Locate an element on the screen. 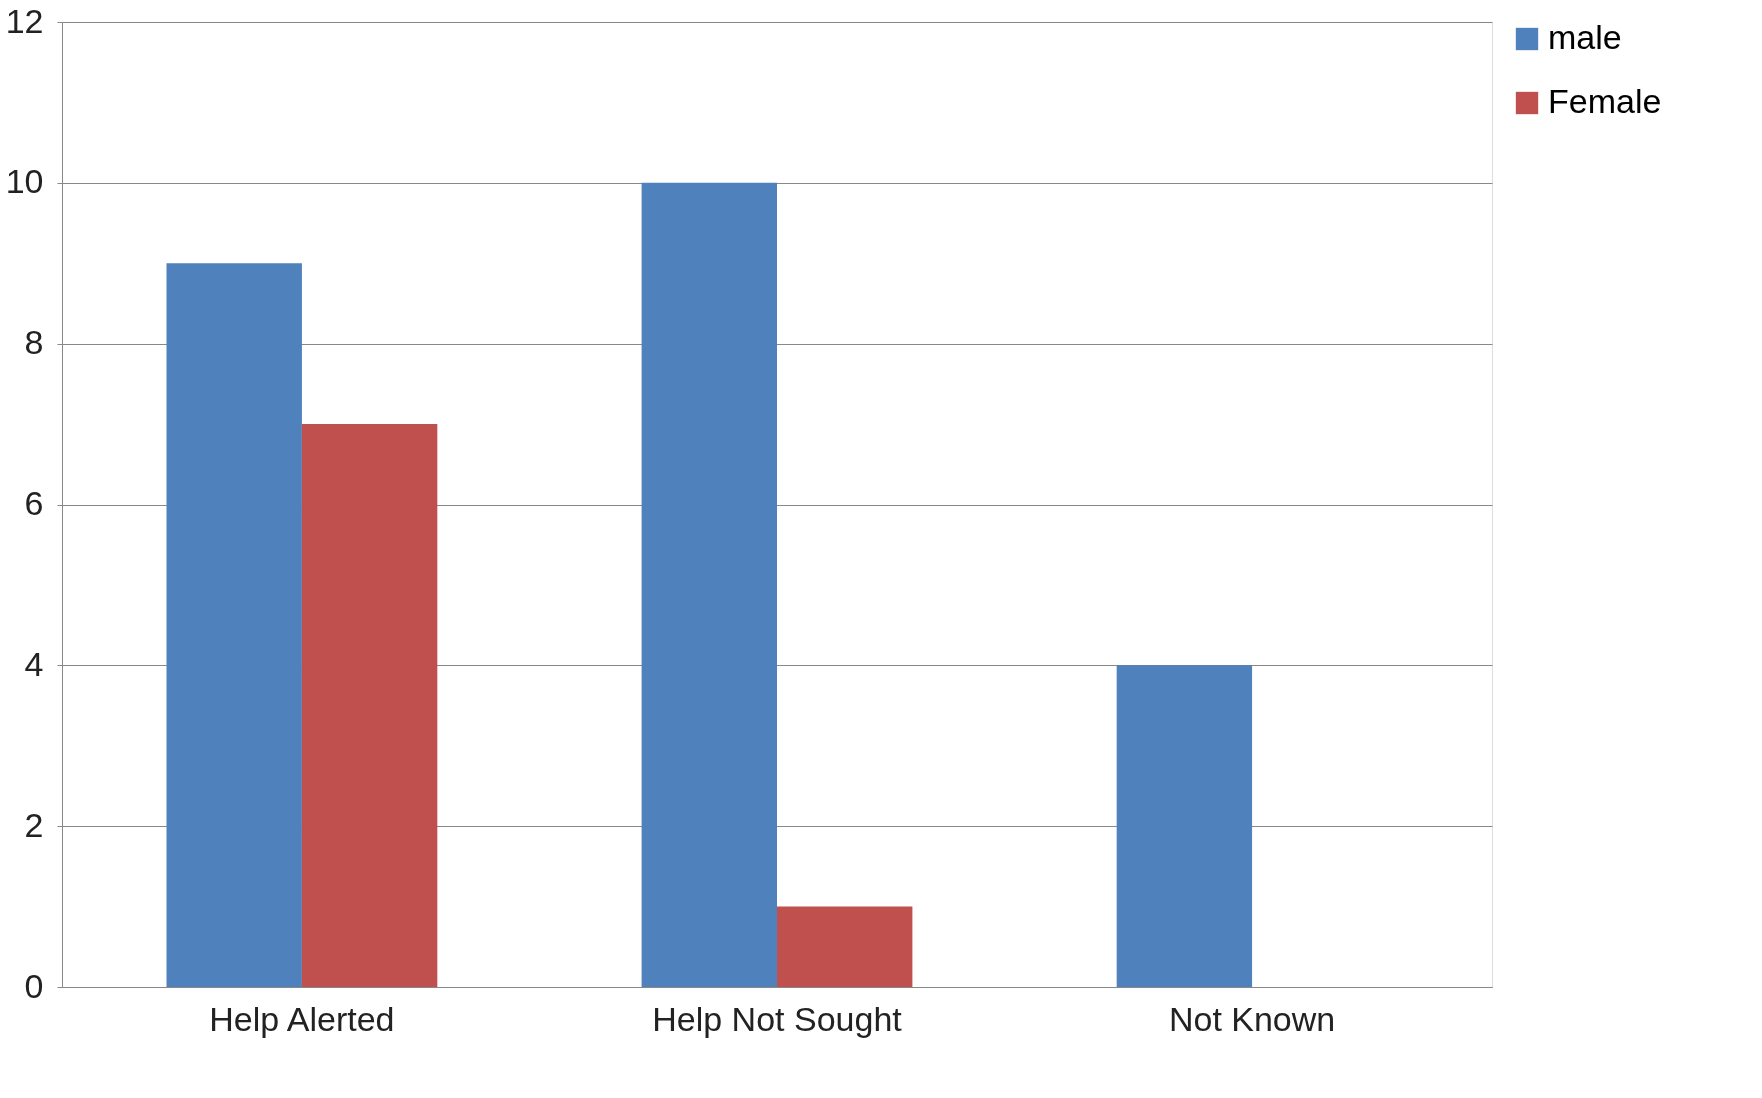 The width and height of the screenshot is (1762, 1098). y-tick-label: 4 is located at coordinates (34, 663).